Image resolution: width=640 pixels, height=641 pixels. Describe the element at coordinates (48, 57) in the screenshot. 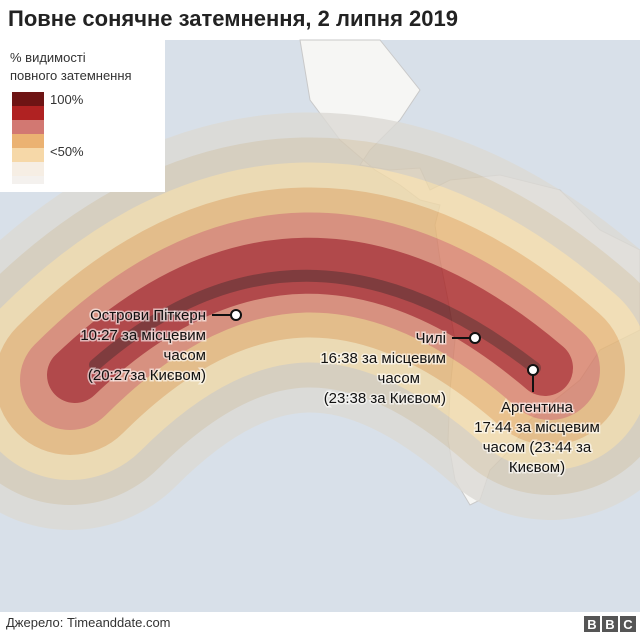

I see `legend-title: % видимості` at that location.